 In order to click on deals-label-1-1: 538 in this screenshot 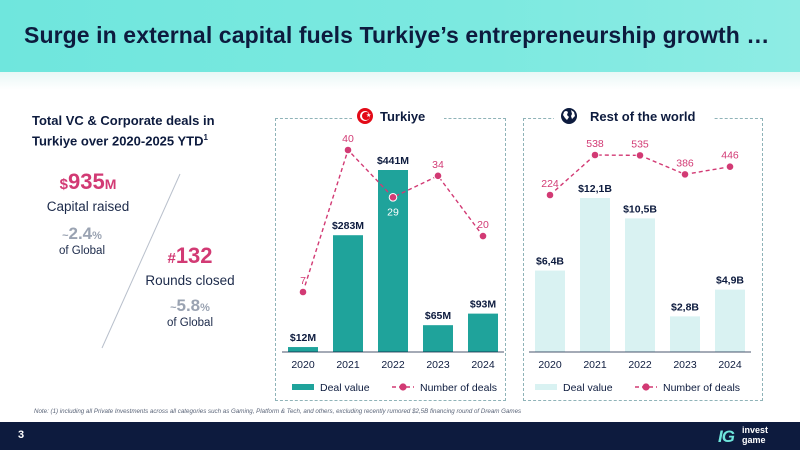, I will do `click(595, 144)`.